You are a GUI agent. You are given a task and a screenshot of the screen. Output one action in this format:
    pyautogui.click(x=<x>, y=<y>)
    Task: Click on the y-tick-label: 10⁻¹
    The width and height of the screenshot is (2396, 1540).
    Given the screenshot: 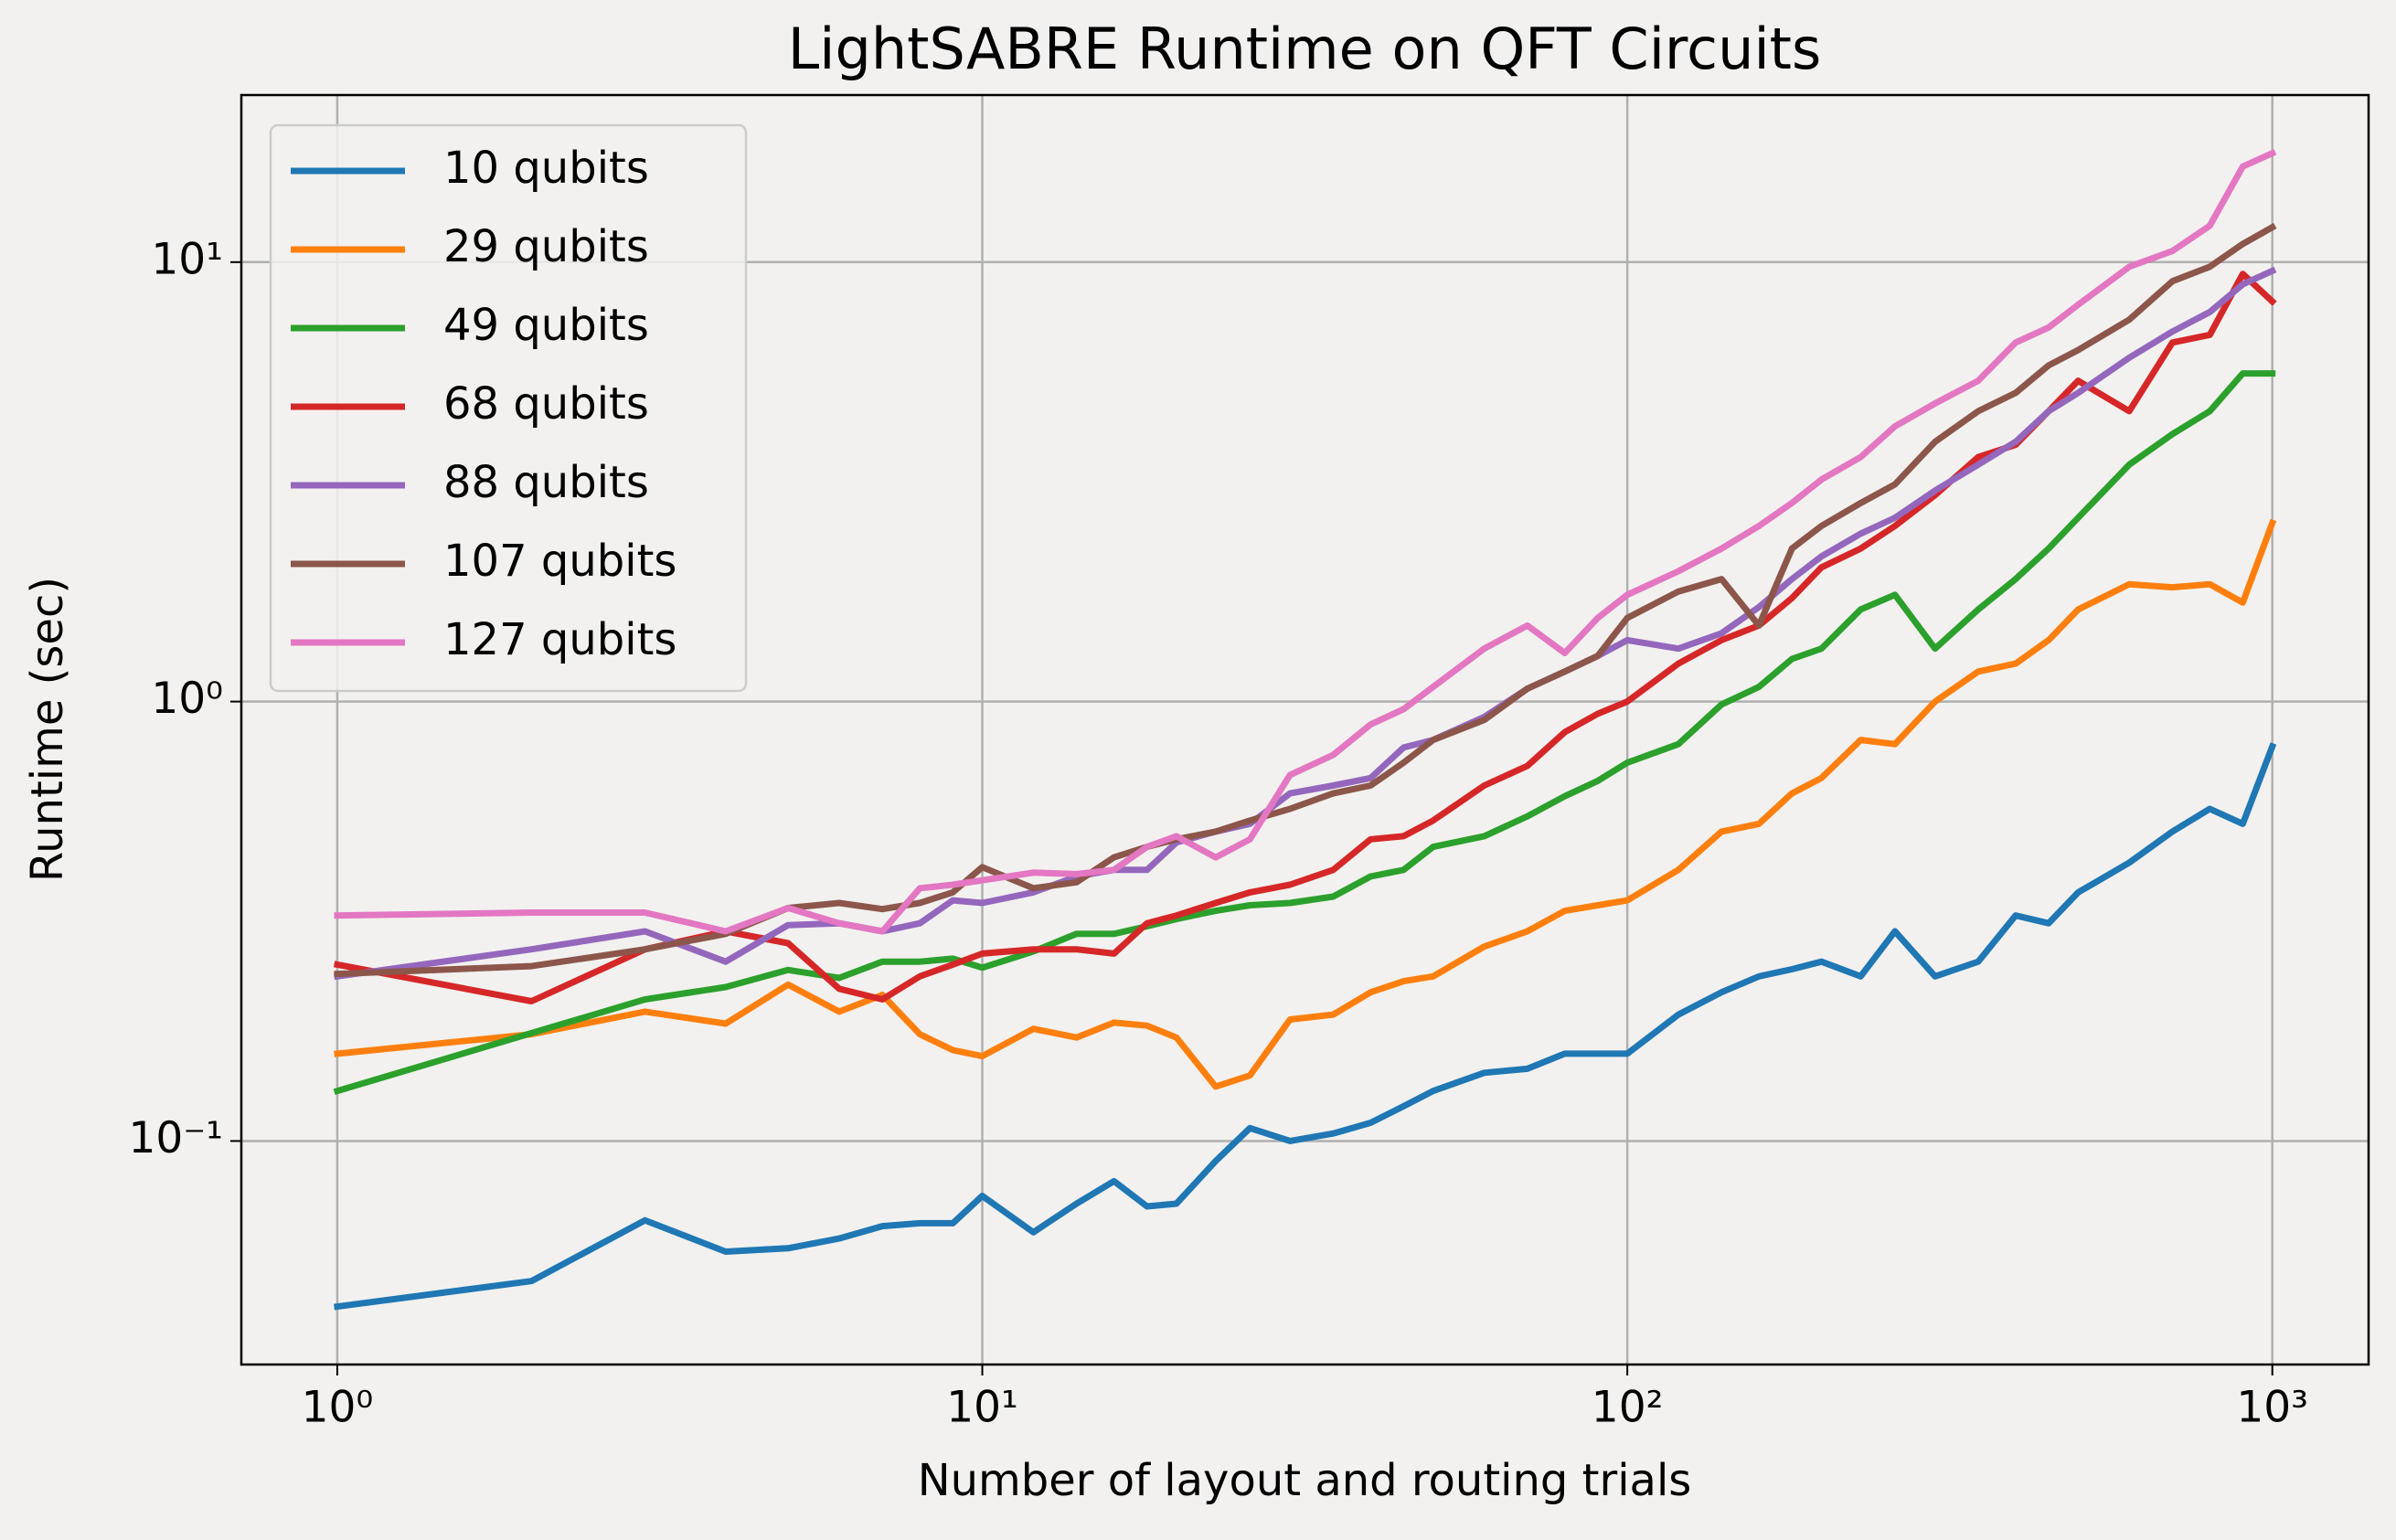 What is the action you would take?
    pyautogui.click(x=176, y=1138)
    